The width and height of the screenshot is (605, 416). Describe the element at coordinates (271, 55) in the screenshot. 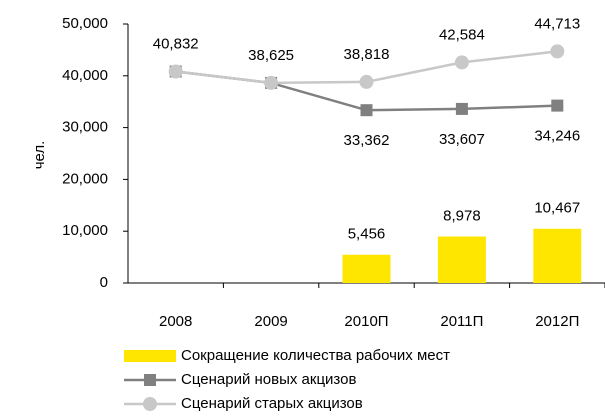

I see `data-label: 38,625` at that location.